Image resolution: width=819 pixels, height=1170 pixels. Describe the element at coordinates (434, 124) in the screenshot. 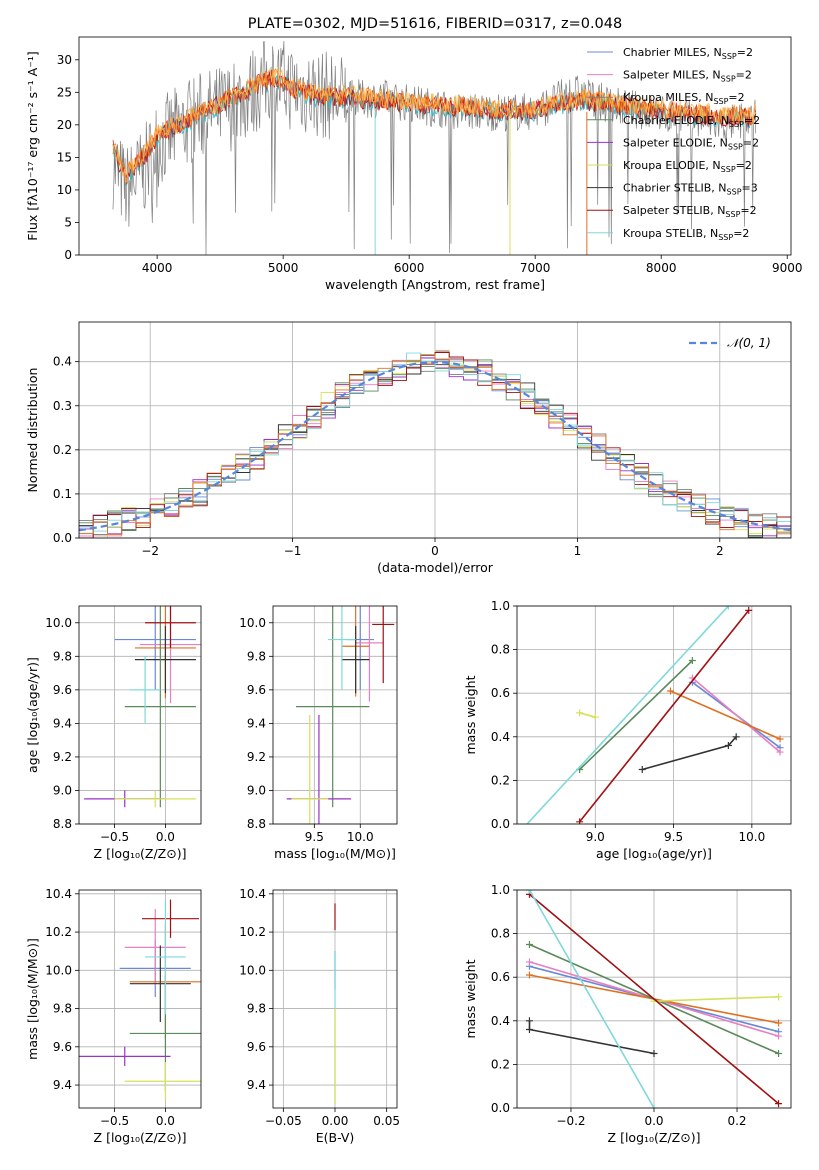

I see `model-spectrum-line` at that location.